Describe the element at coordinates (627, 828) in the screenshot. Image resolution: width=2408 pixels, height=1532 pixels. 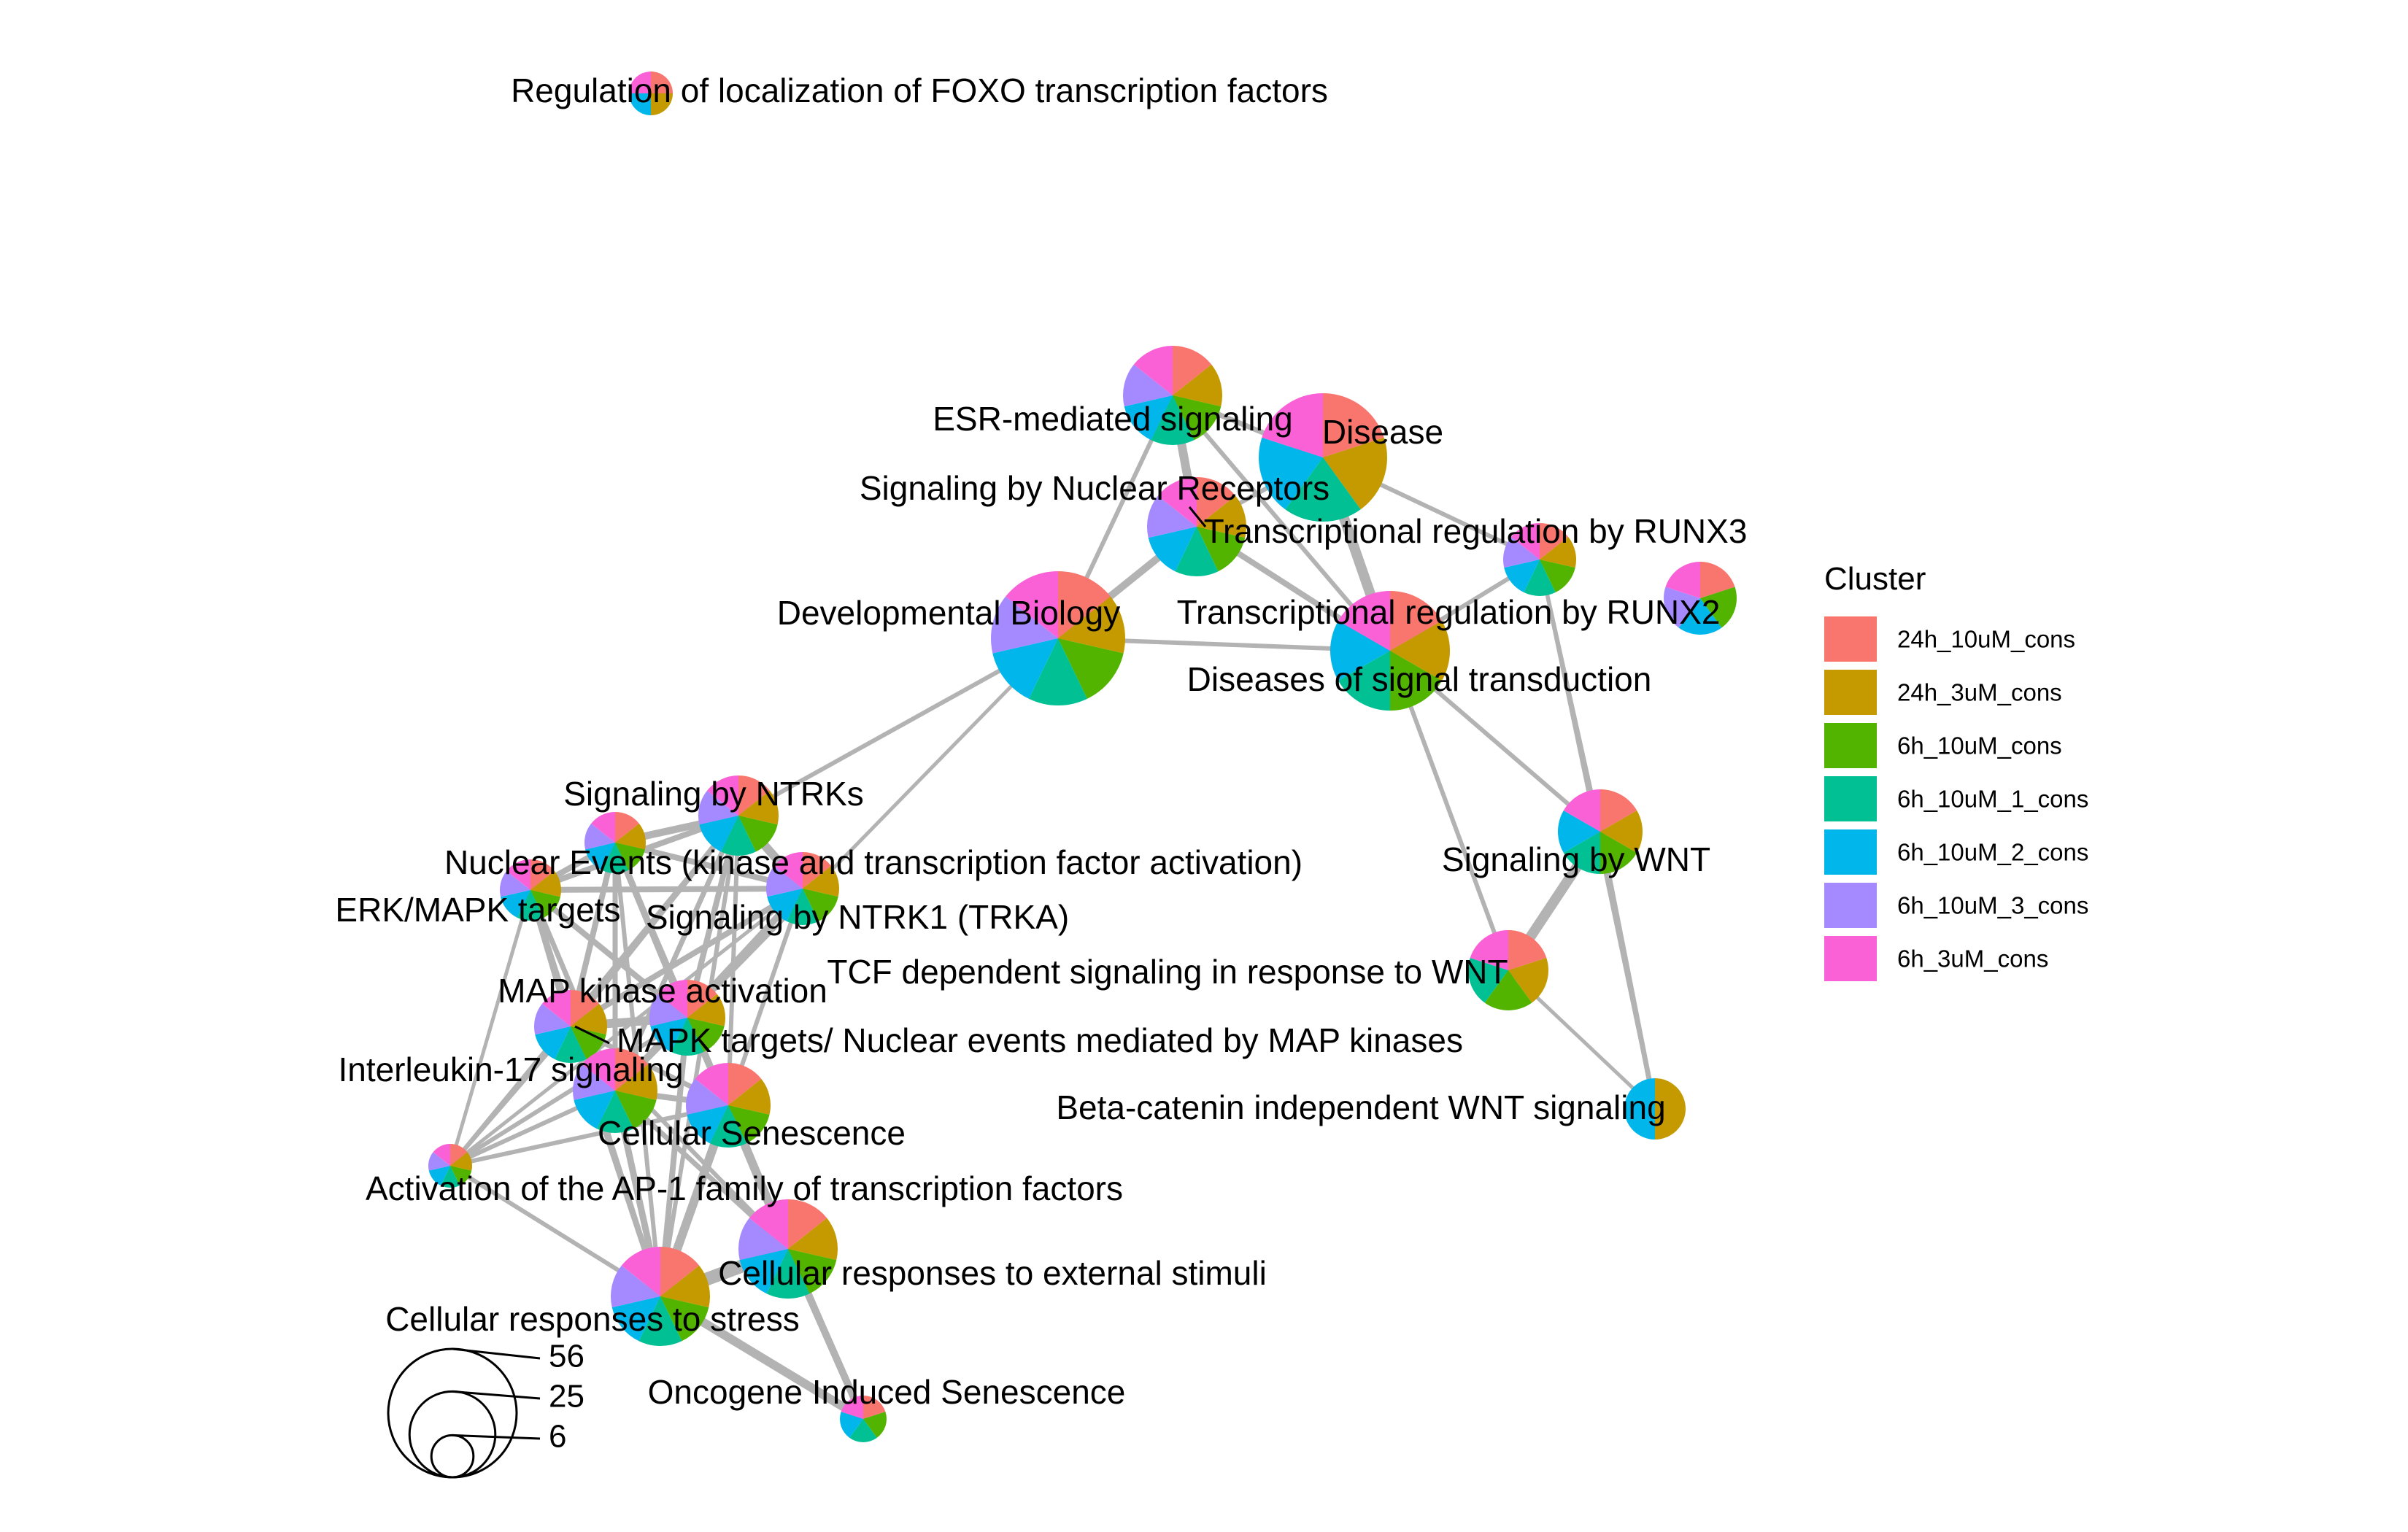
I see `pie-slice-nuclear_events-24h_10uM_cons` at that location.